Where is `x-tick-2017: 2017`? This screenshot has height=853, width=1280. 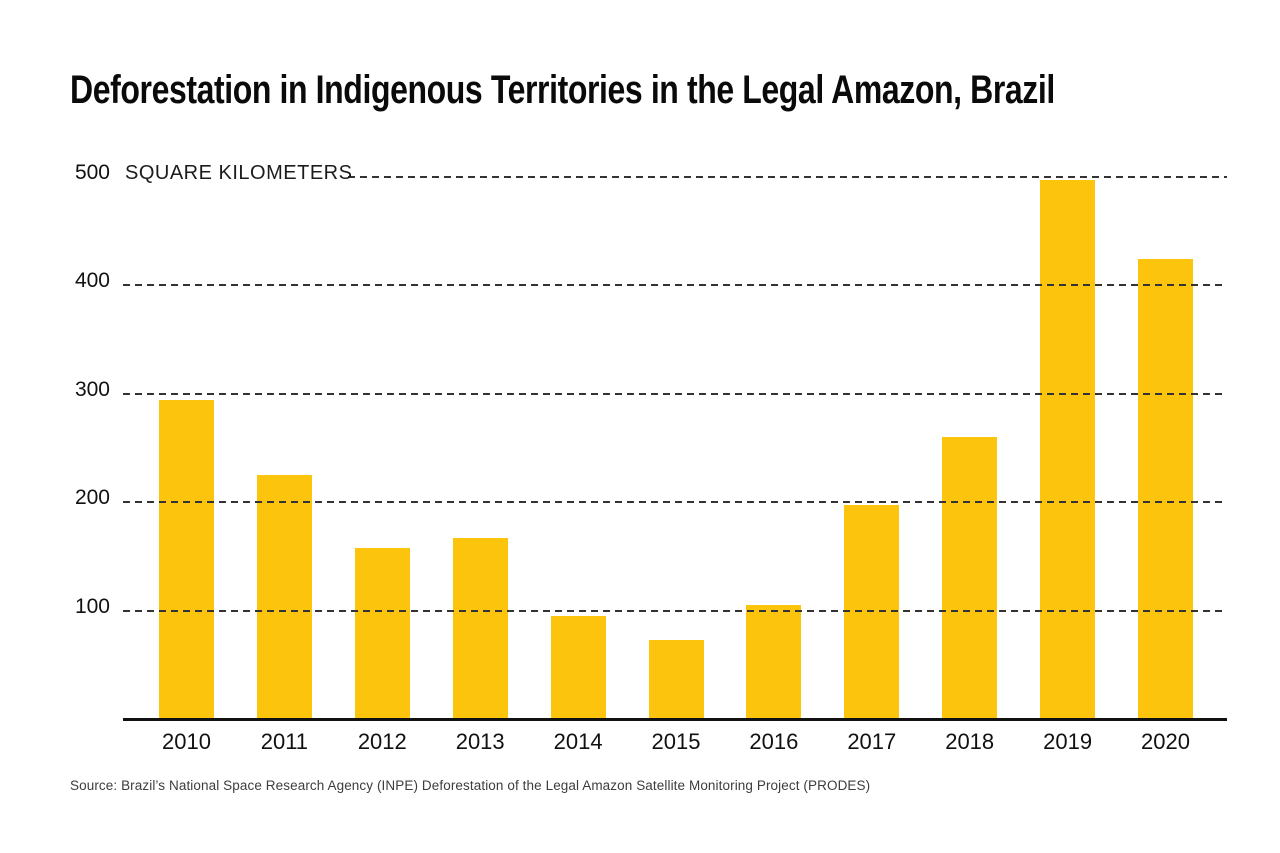
x-tick-2017: 2017 is located at coordinates (872, 741).